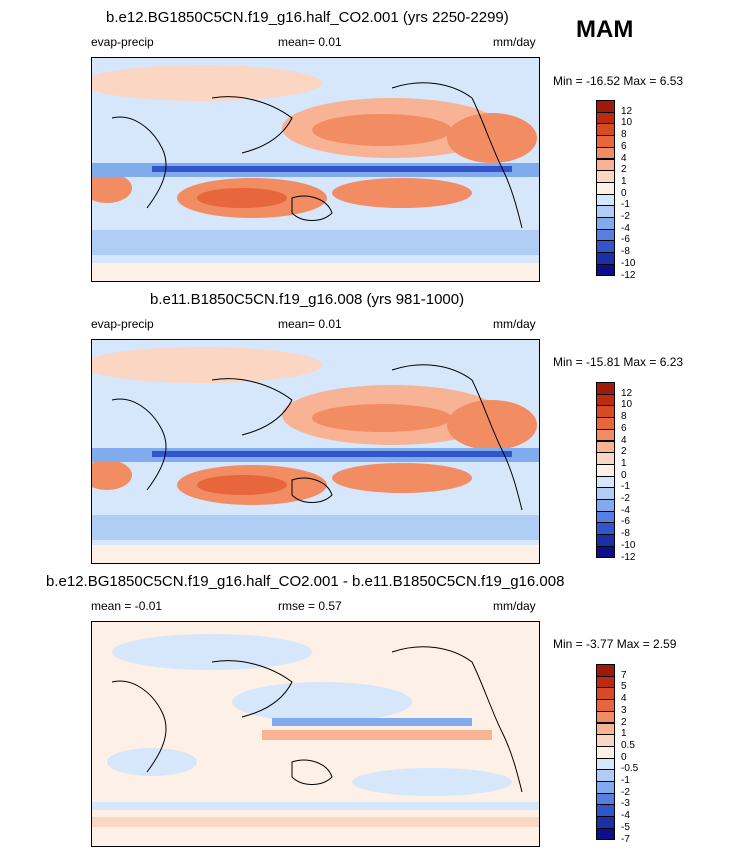 The height and width of the screenshot is (852, 733). I want to click on panel2-colorbar-tick: 6, so click(624, 428).